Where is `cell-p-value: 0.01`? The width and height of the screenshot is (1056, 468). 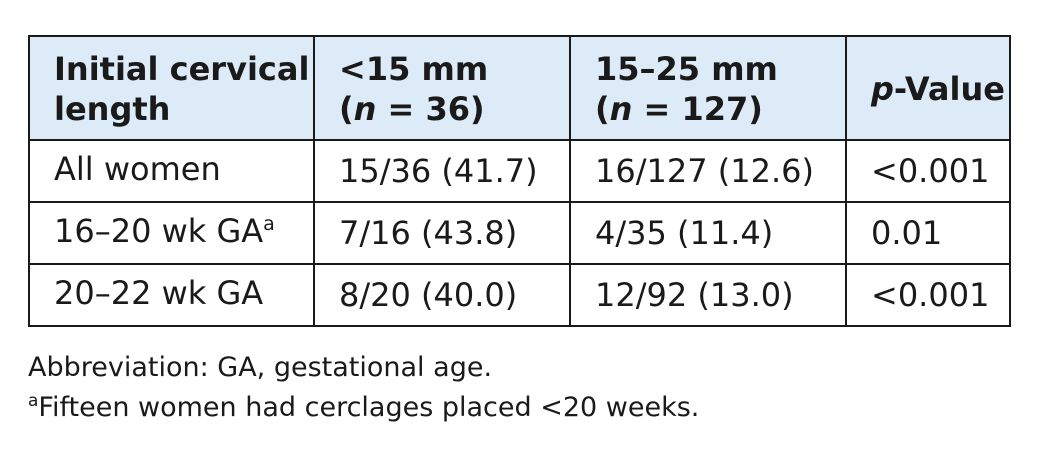 cell-p-value: 0.01 is located at coordinates (928, 233).